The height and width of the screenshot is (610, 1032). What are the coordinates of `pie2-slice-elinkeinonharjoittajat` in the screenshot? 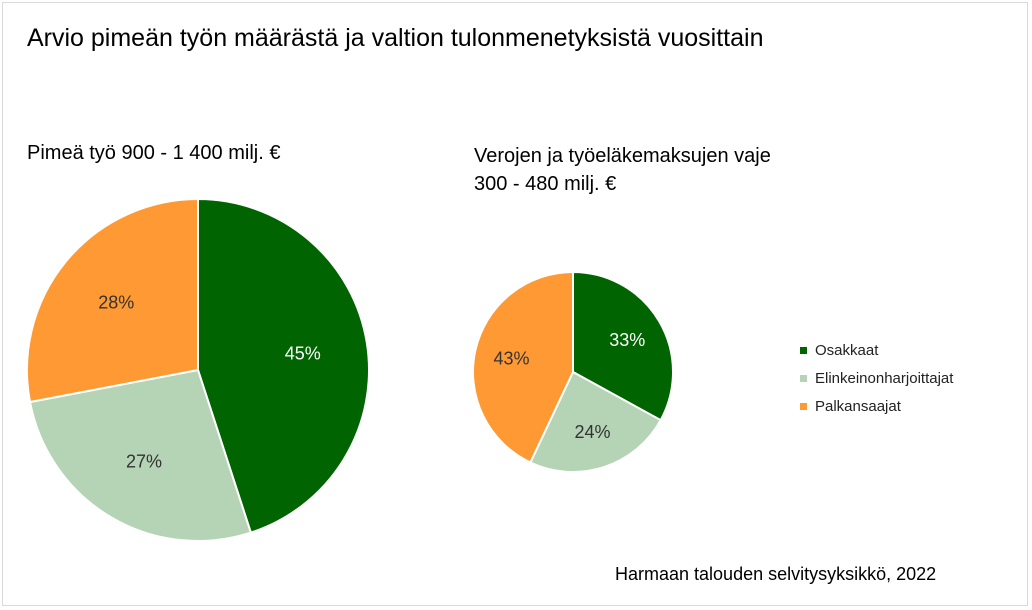 It's located at (595, 421).